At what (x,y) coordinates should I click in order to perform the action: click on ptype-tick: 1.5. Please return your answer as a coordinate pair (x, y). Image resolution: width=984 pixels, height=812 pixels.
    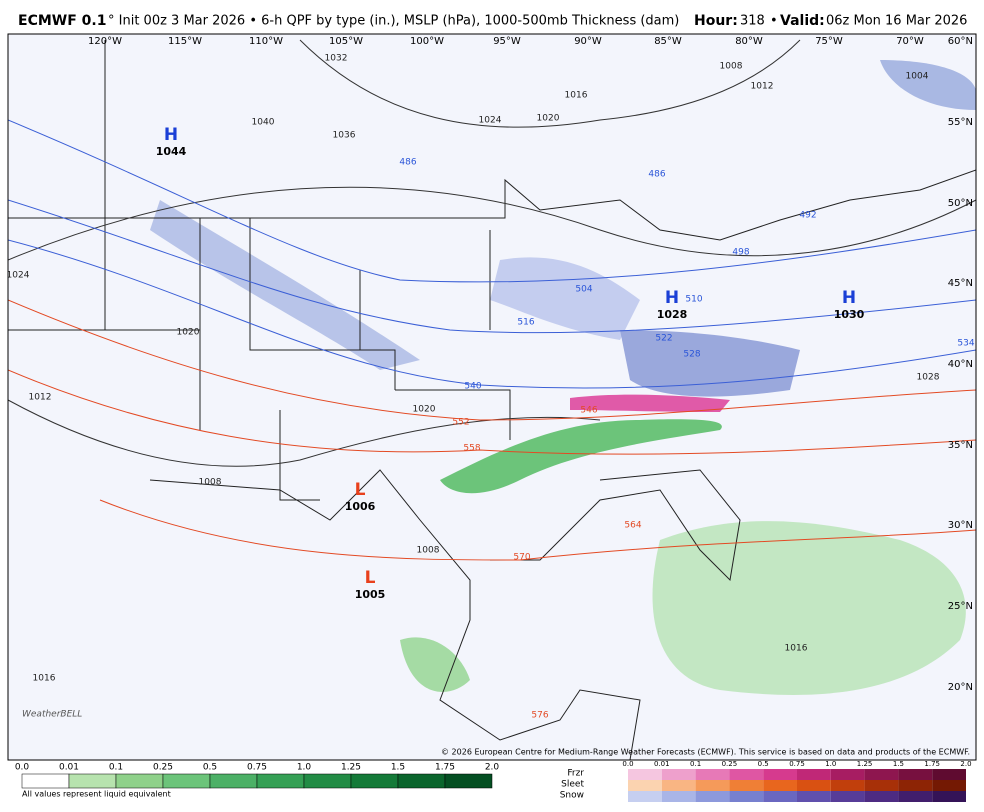
    Looking at the image, I should click on (898, 764).